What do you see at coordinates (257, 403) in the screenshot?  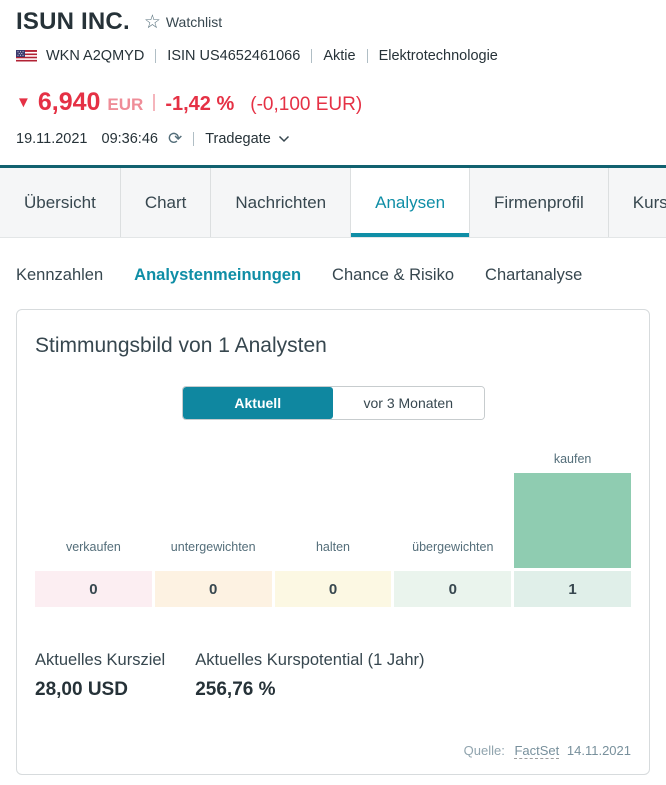 I see `toggle-aktuell-button: Aktuell` at bounding box center [257, 403].